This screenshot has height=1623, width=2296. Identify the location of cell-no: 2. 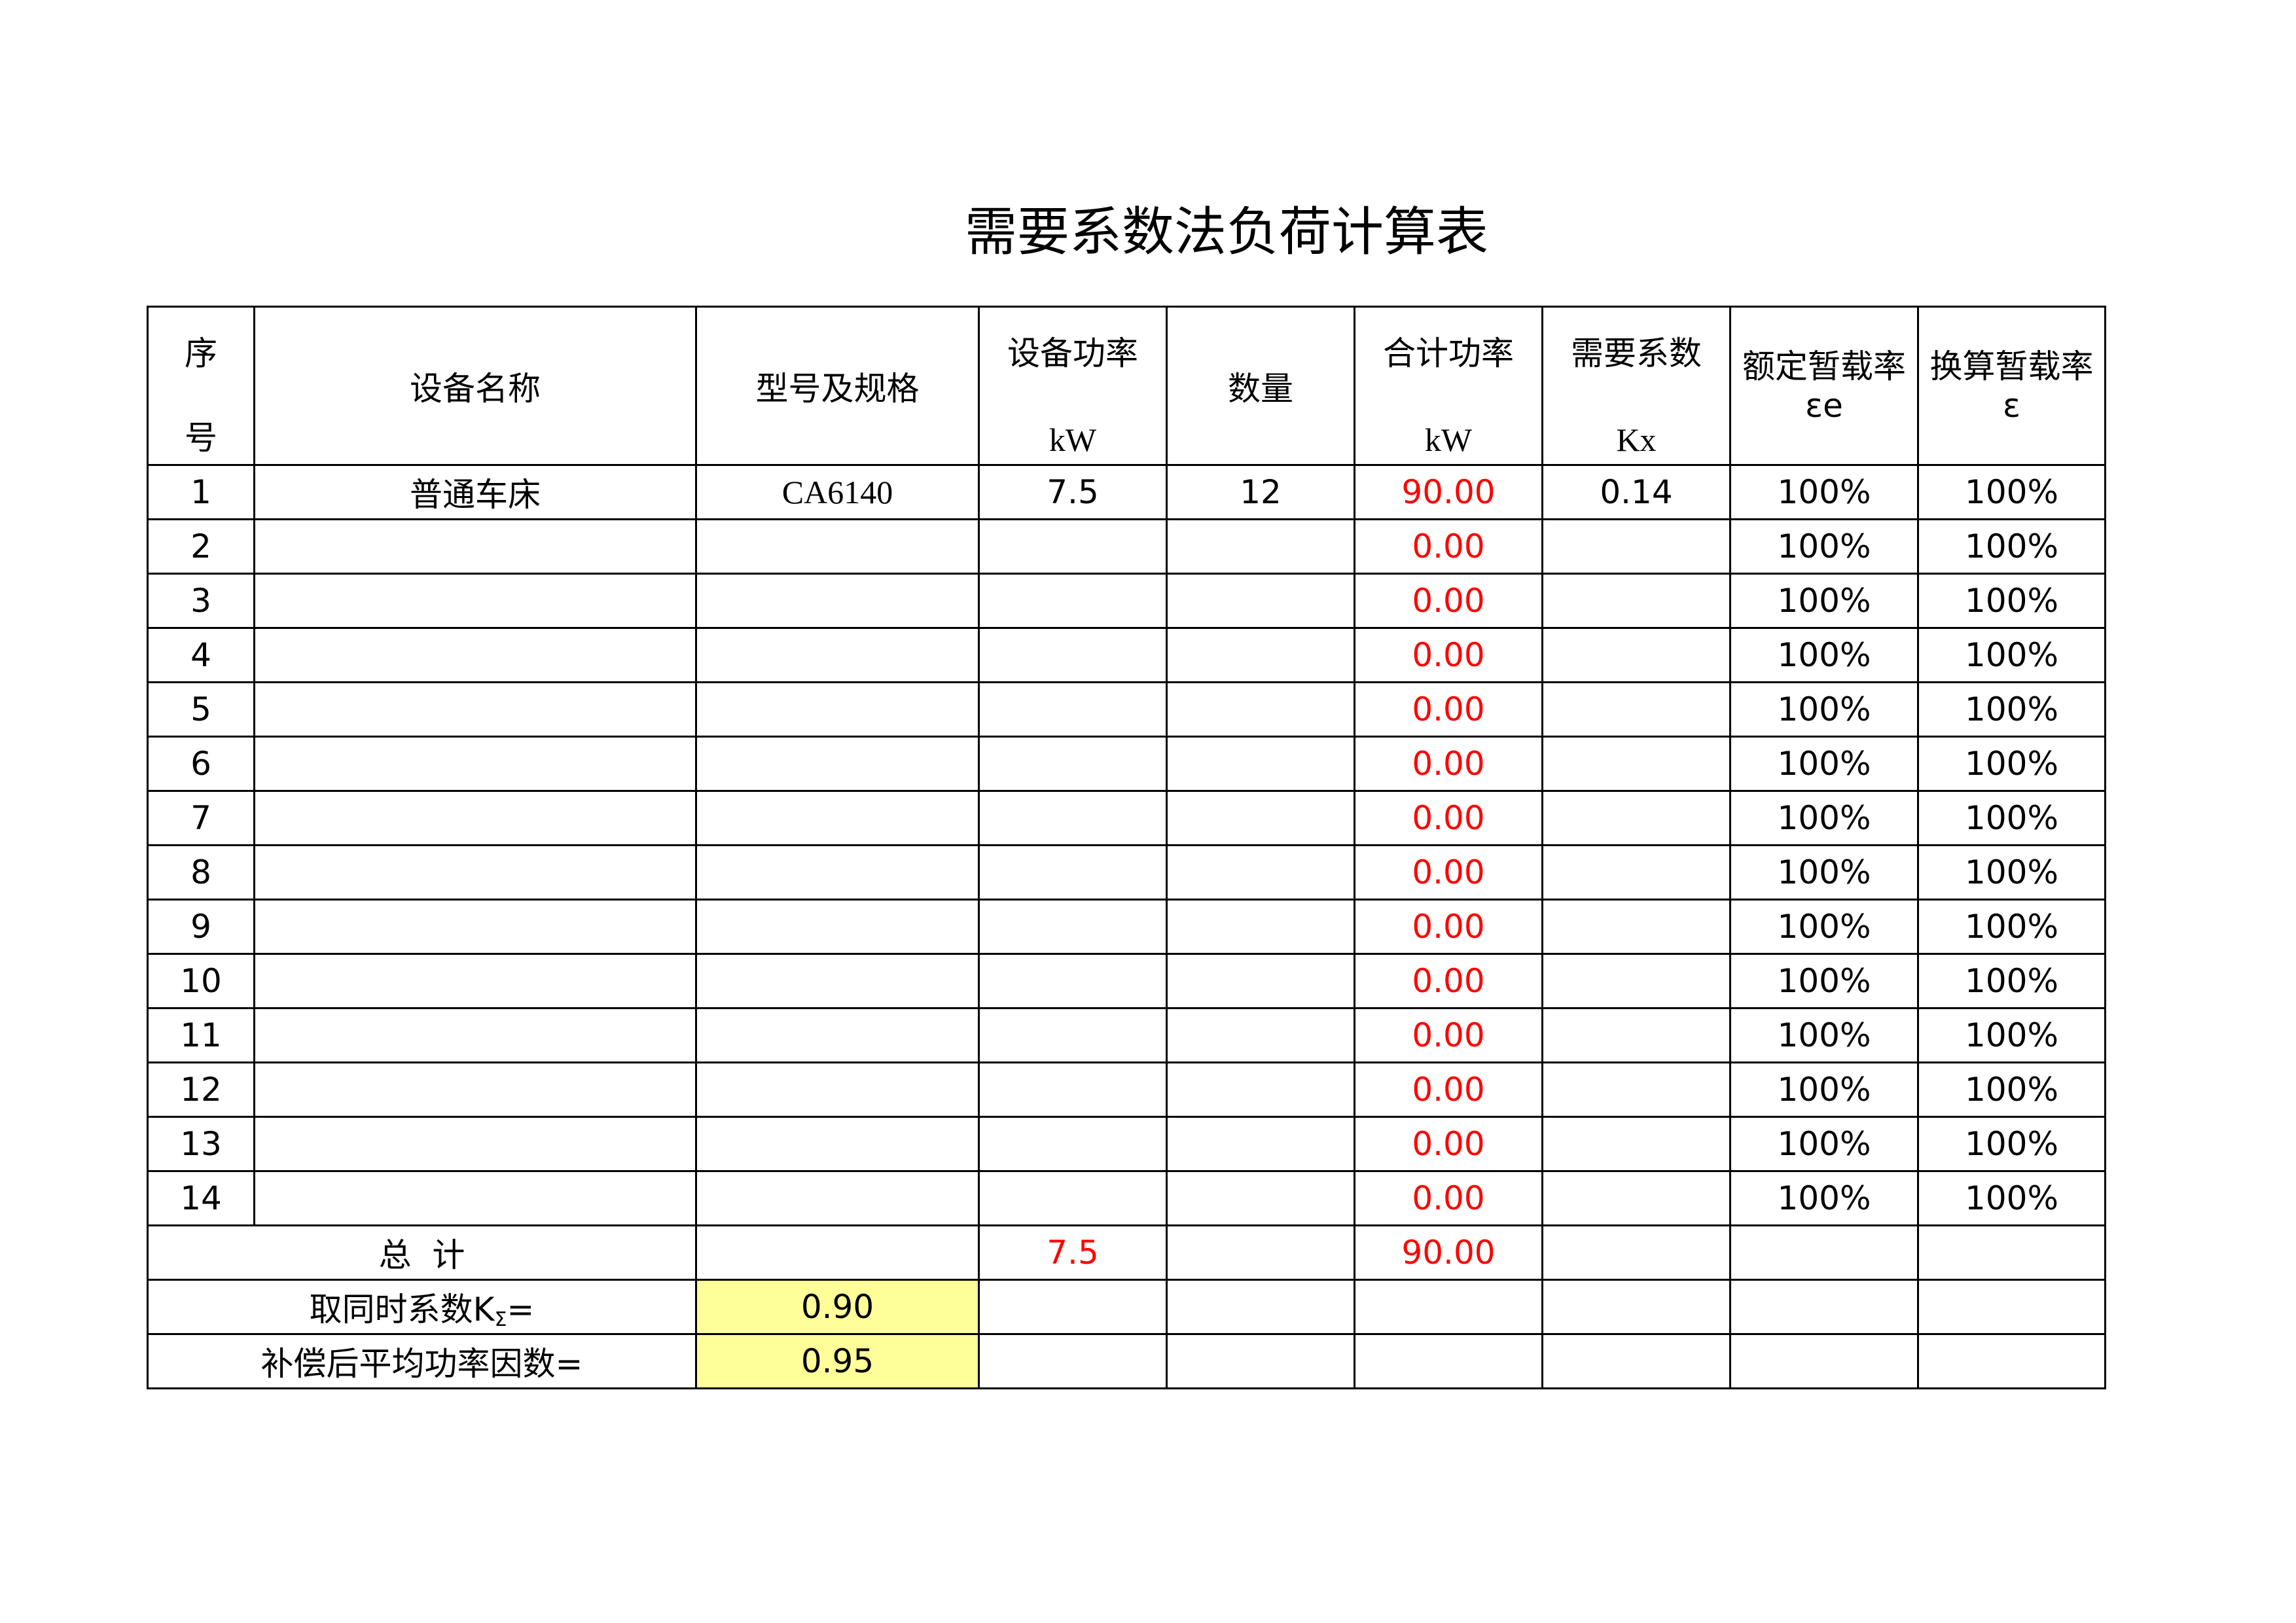
(201, 546).